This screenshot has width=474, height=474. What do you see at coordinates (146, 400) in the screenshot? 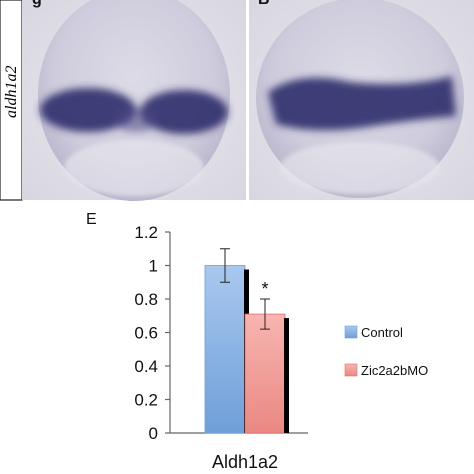
I see `y-tick-label: 0.2` at bounding box center [146, 400].